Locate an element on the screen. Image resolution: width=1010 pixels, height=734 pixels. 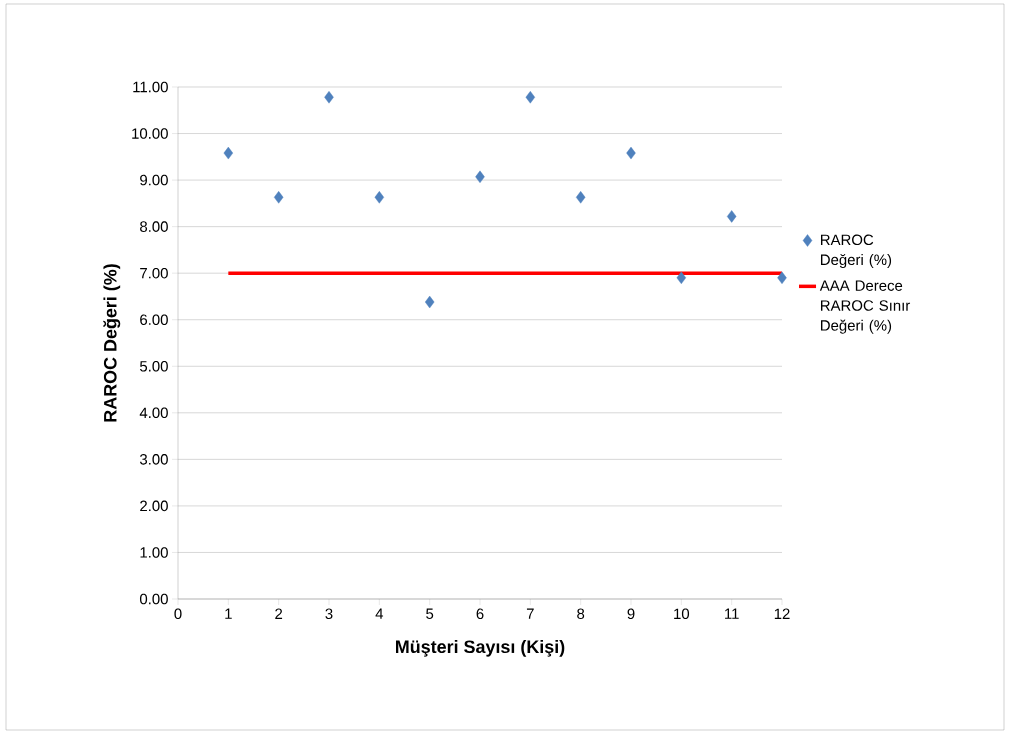
x-tick-label: 1 is located at coordinates (228, 613).